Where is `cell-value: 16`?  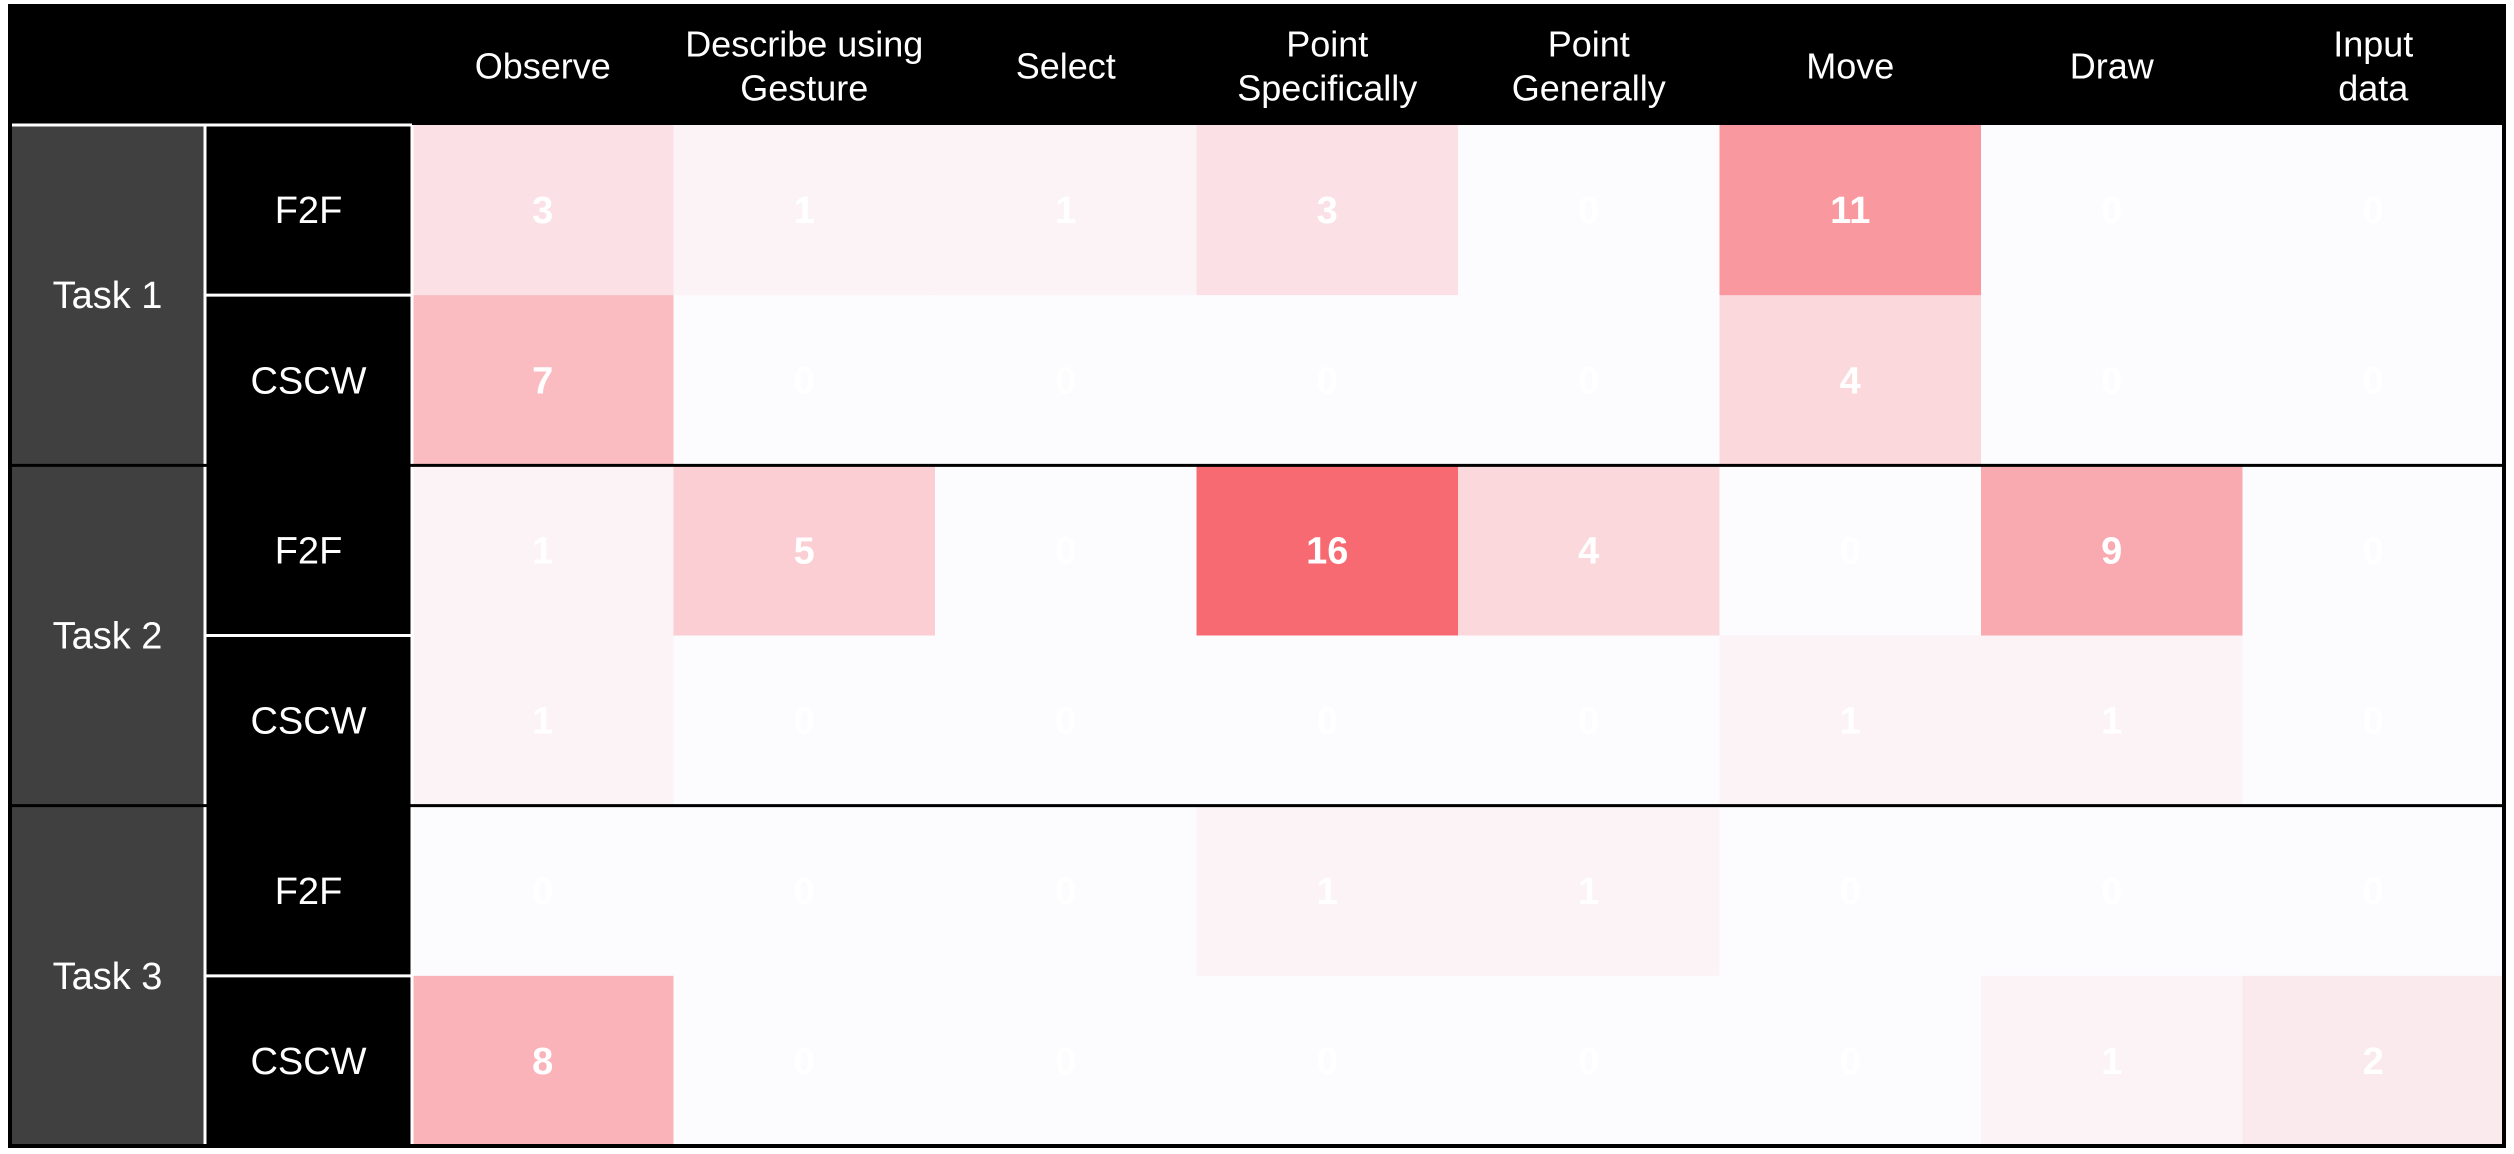
cell-value: 16 is located at coordinates (1327, 551).